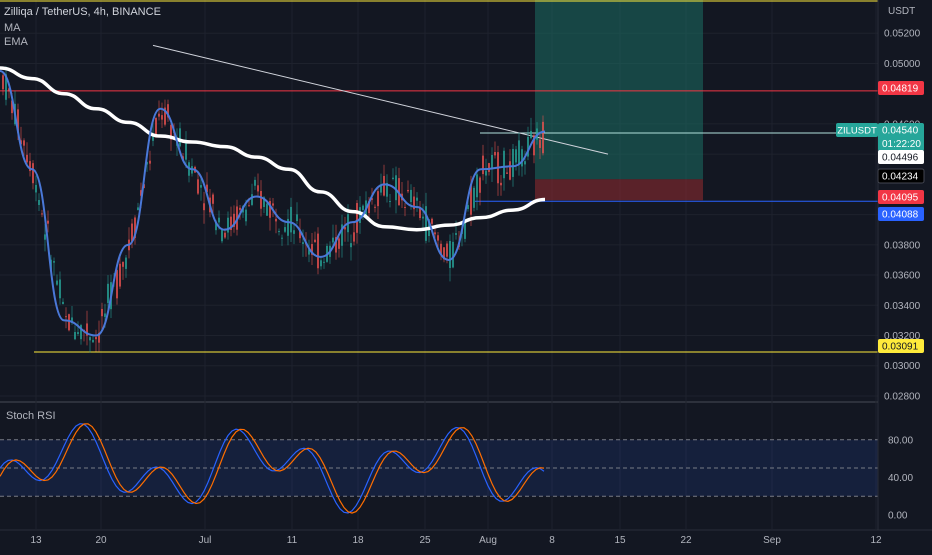 This screenshot has height=555, width=932. I want to click on symbol-title: Zilliqa / TetherUS, 4h, BINANCE, so click(82, 12).